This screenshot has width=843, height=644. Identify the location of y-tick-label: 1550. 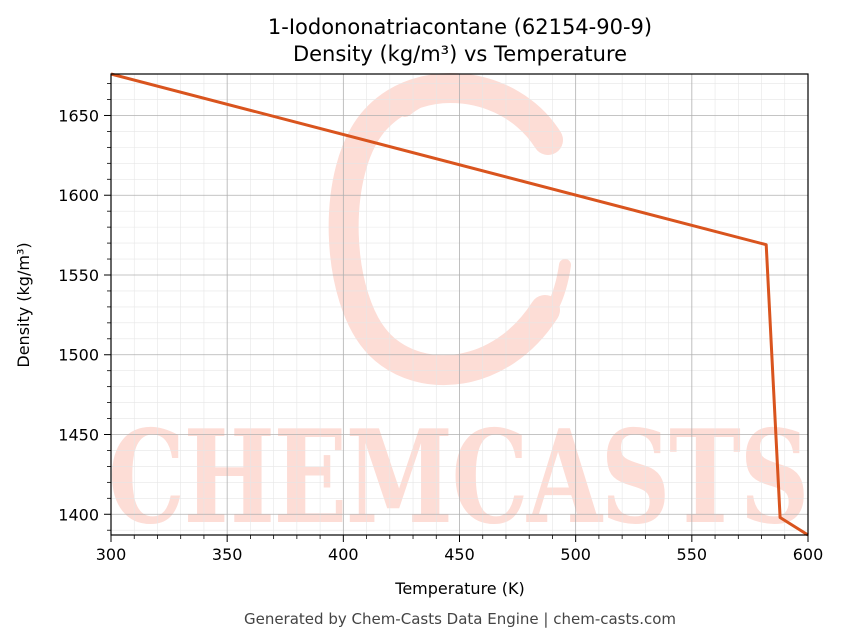
(78, 275).